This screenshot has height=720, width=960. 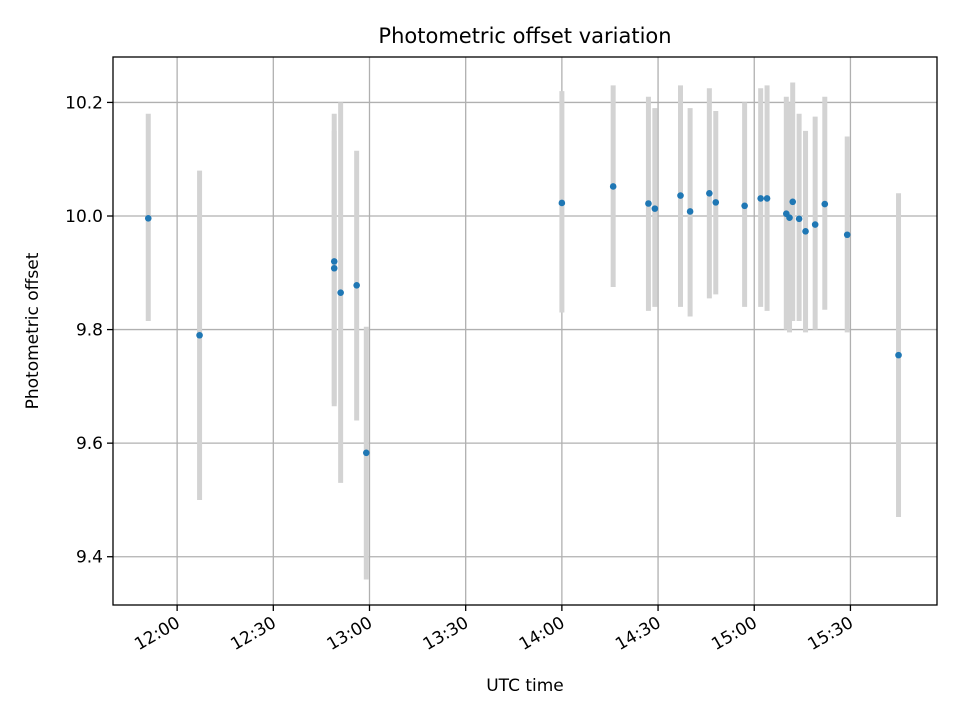 What do you see at coordinates (84, 103) in the screenshot?
I see `y-tick-label: 10.2` at bounding box center [84, 103].